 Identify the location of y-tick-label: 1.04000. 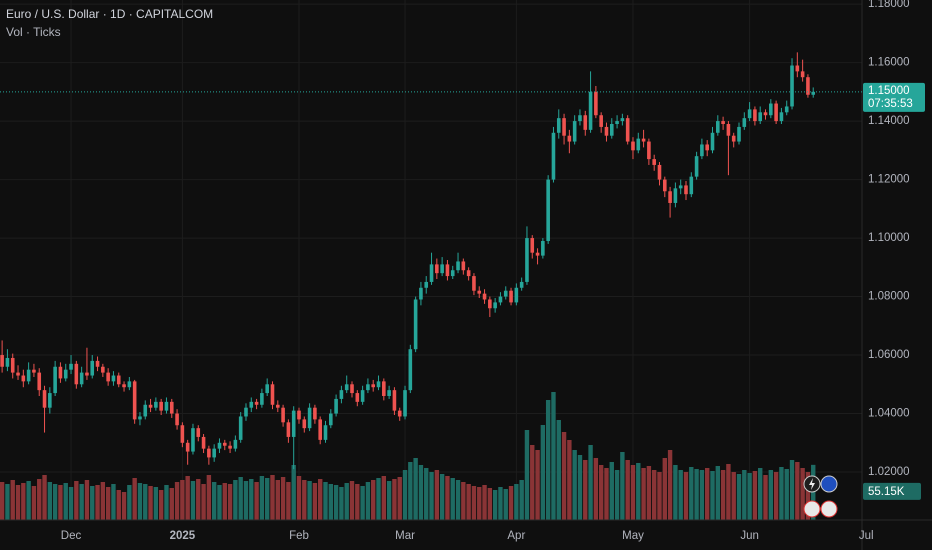
(889, 414).